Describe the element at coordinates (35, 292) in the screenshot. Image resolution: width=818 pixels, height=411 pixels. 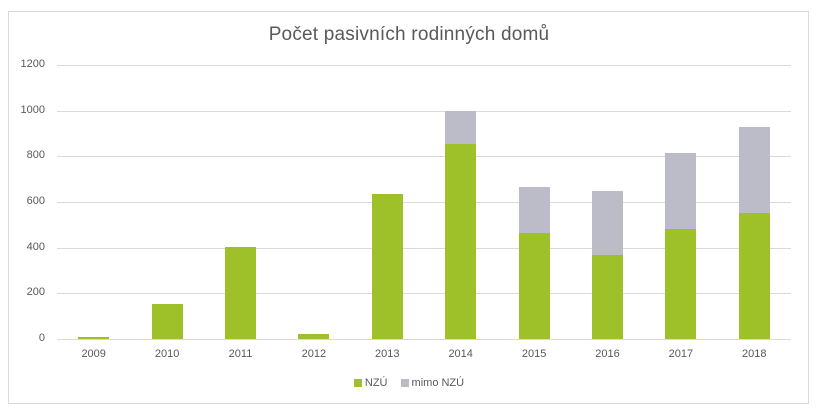
I see `y-tick-label: 200` at that location.